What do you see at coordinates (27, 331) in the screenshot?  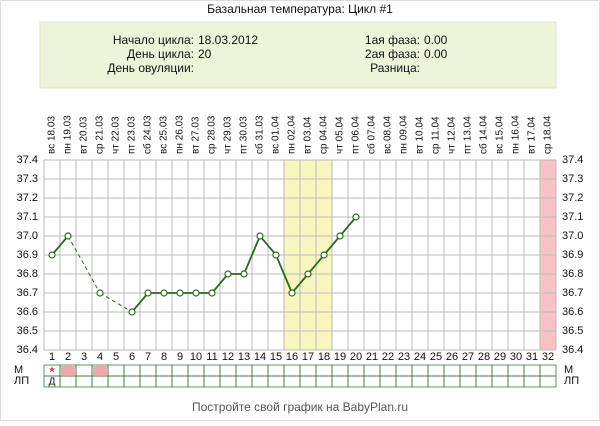 I see `y-tick-label: 36.5` at bounding box center [27, 331].